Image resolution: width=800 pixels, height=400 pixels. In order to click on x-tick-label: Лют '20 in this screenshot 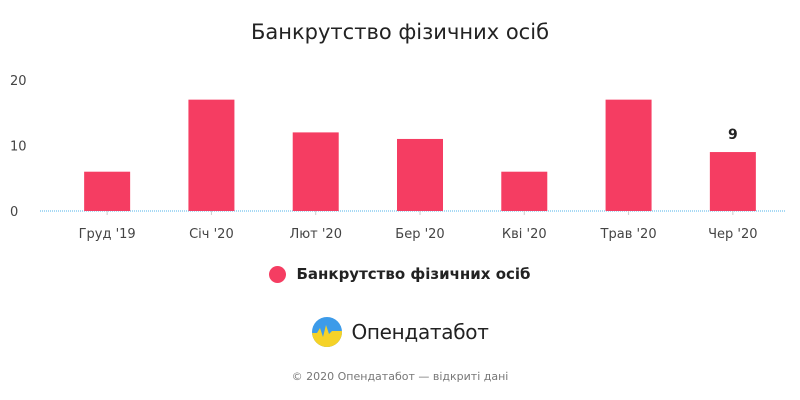, I will do `click(315, 234)`.